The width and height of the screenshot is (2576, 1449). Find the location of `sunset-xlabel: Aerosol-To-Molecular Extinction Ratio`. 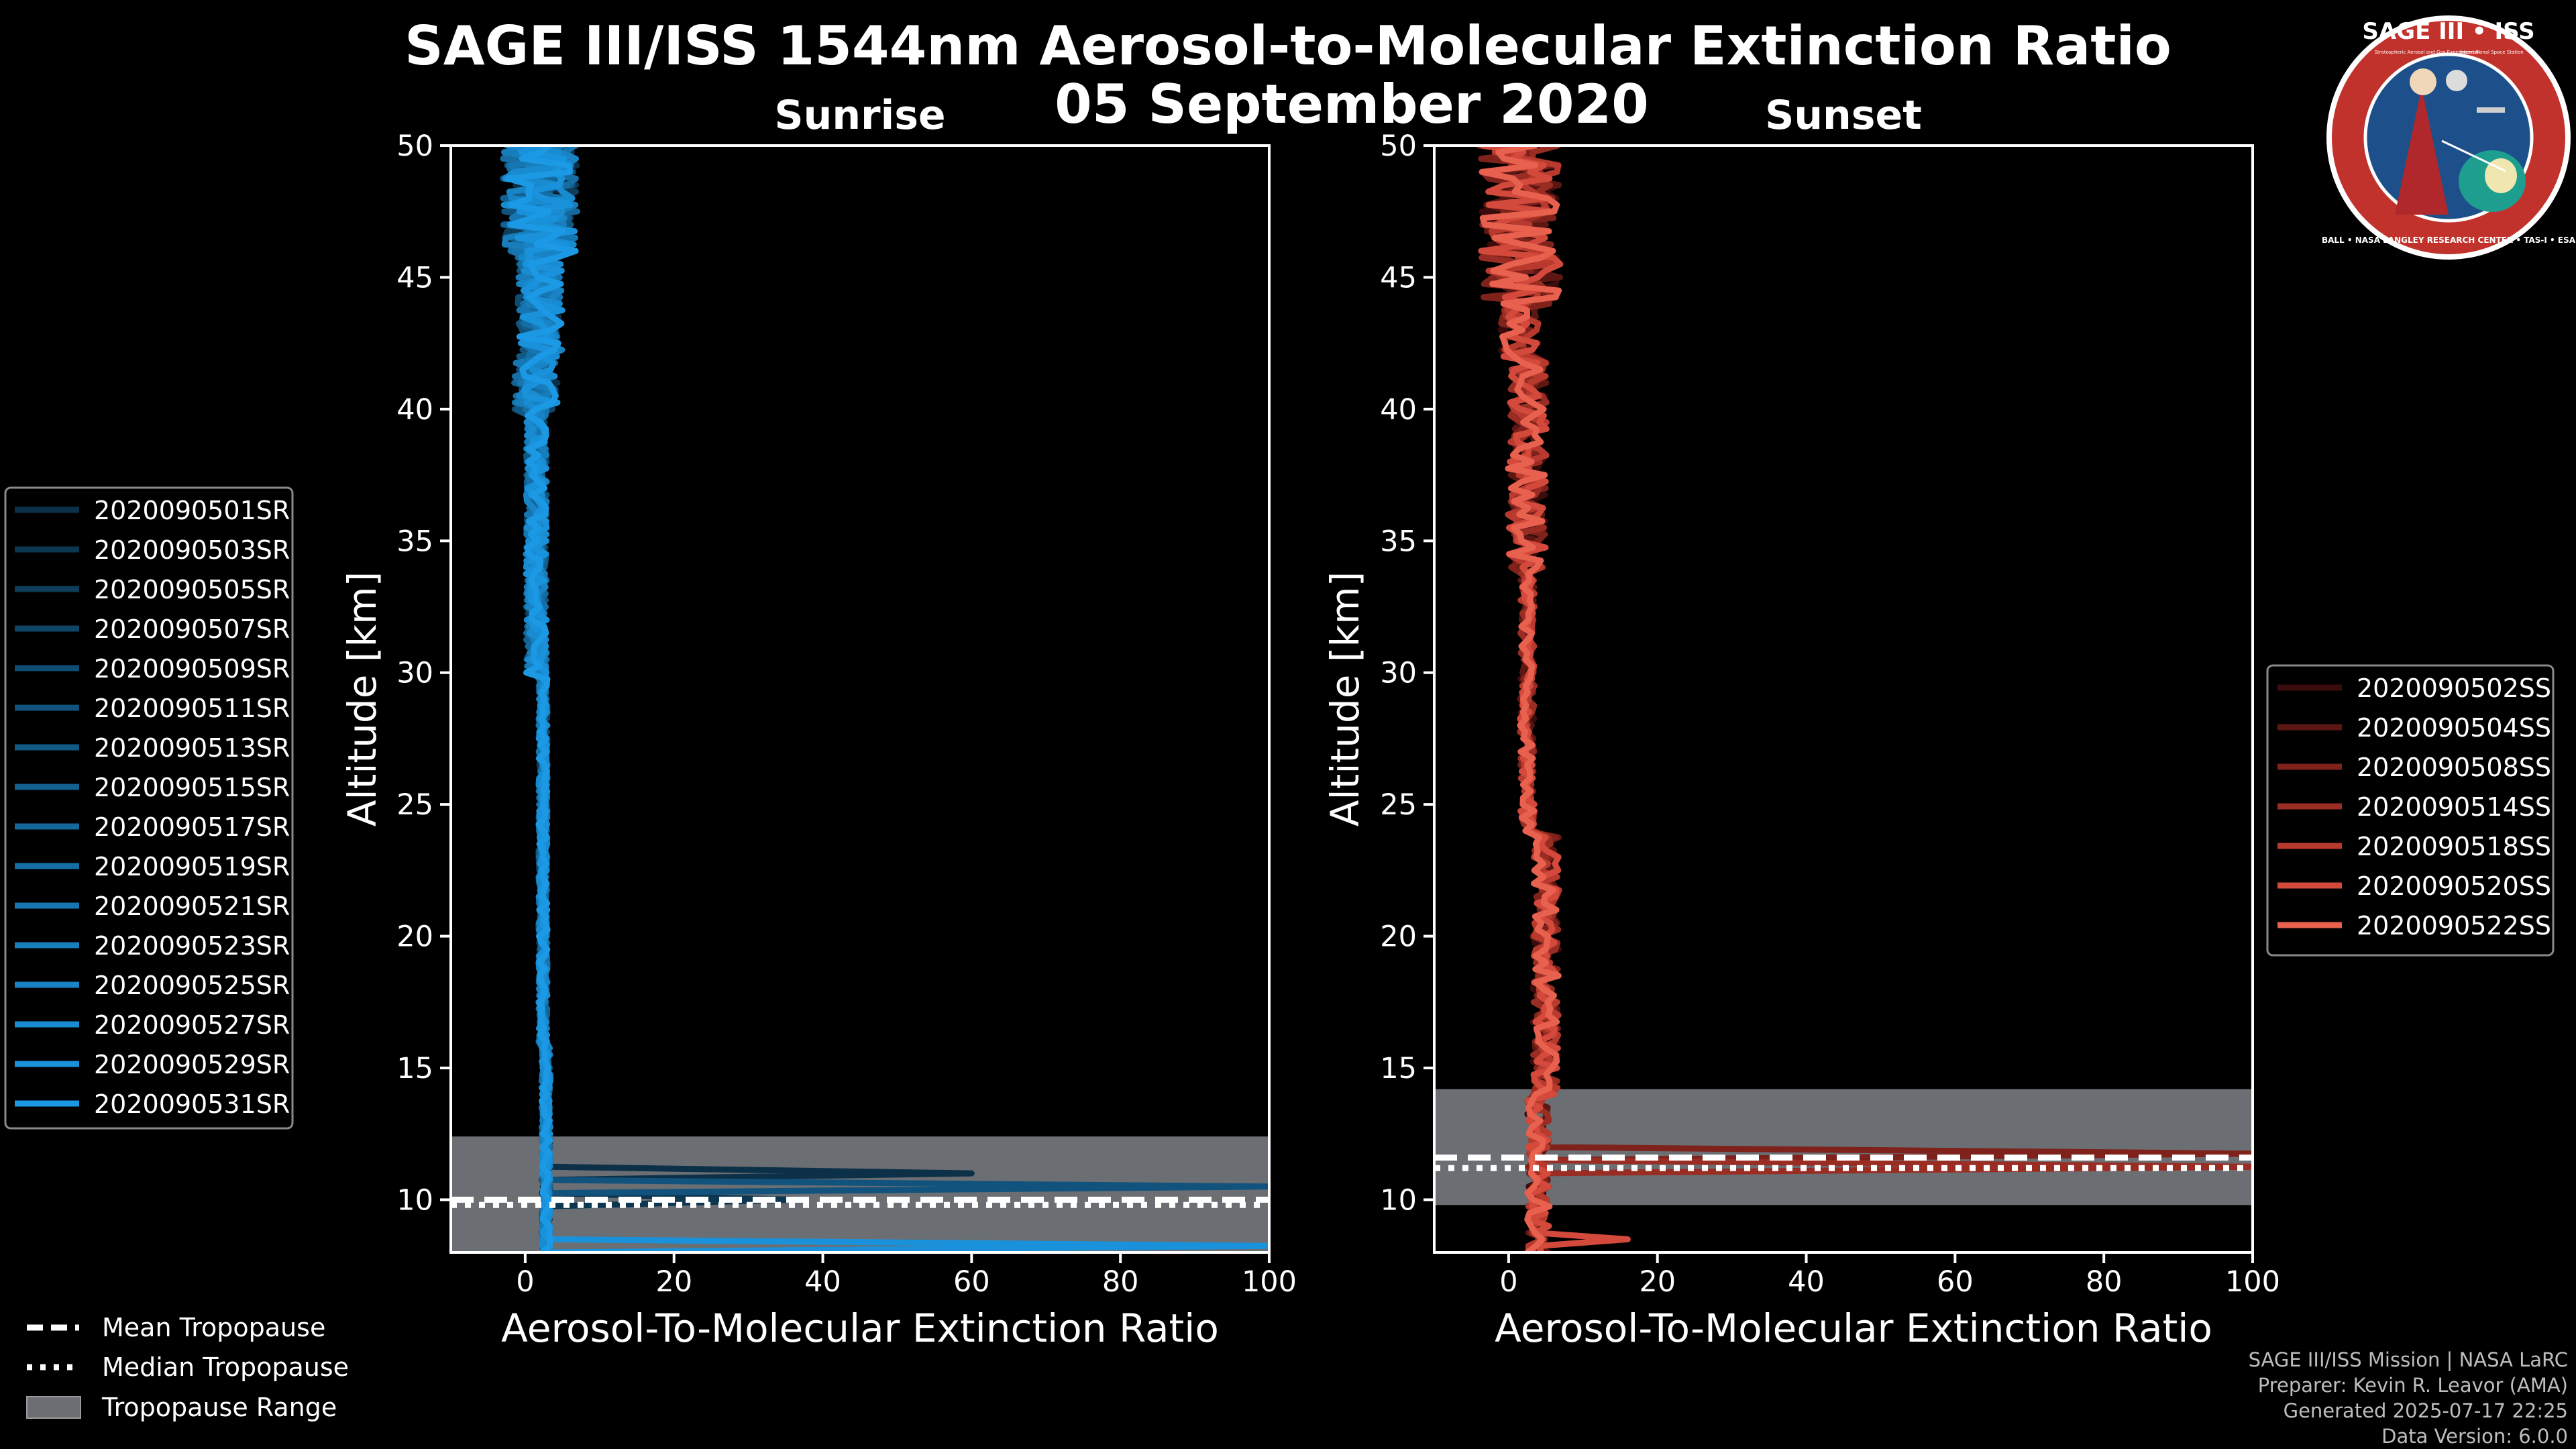

sunset-xlabel: Aerosol-To-Molecular Extinction Ratio is located at coordinates (1853, 1328).